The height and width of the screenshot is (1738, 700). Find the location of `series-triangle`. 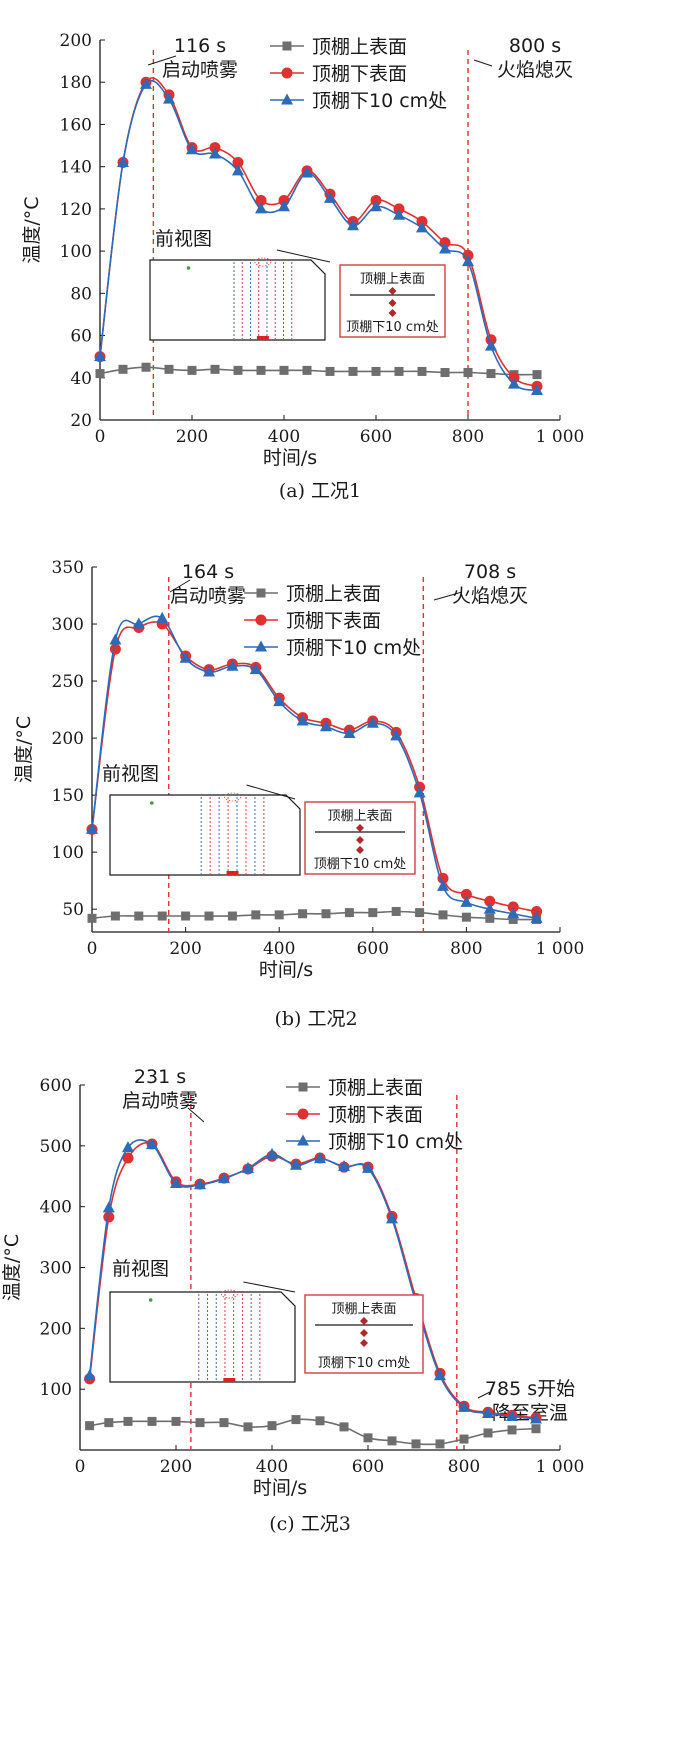

series-triangle is located at coordinates (314, 767).